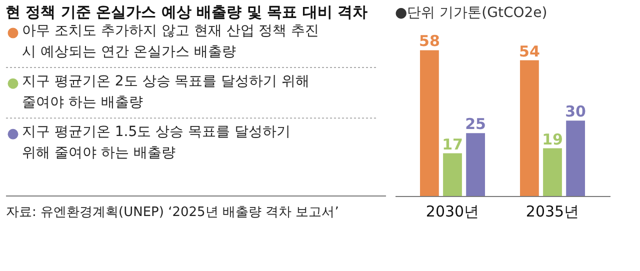 The height and width of the screenshot is (271, 640). What do you see at coordinates (453, 211) in the screenshot?
I see `x-tick-label: 2030년` at bounding box center [453, 211].